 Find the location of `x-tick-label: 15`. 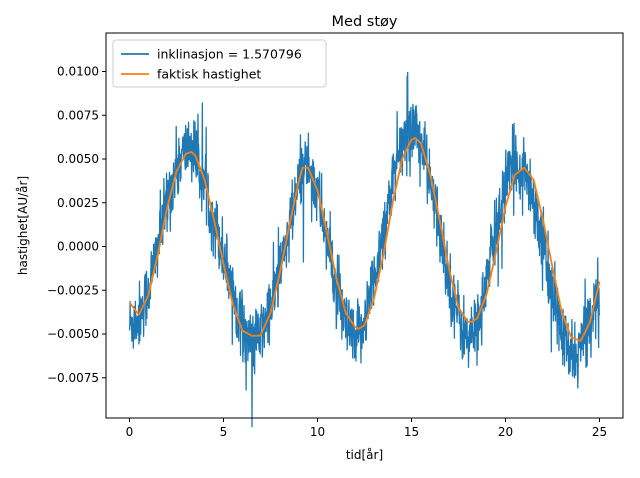

x-tick-label: 15 is located at coordinates (411, 432).